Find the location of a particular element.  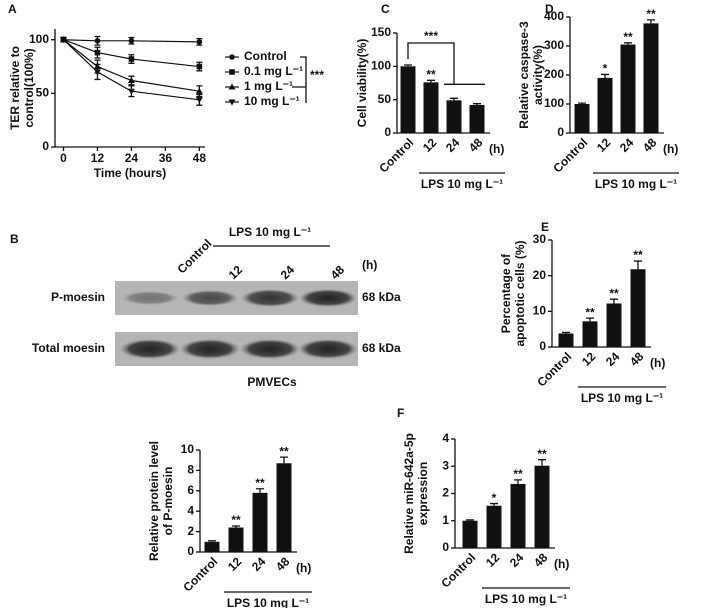

lane-label: 24 is located at coordinates (288, 273).